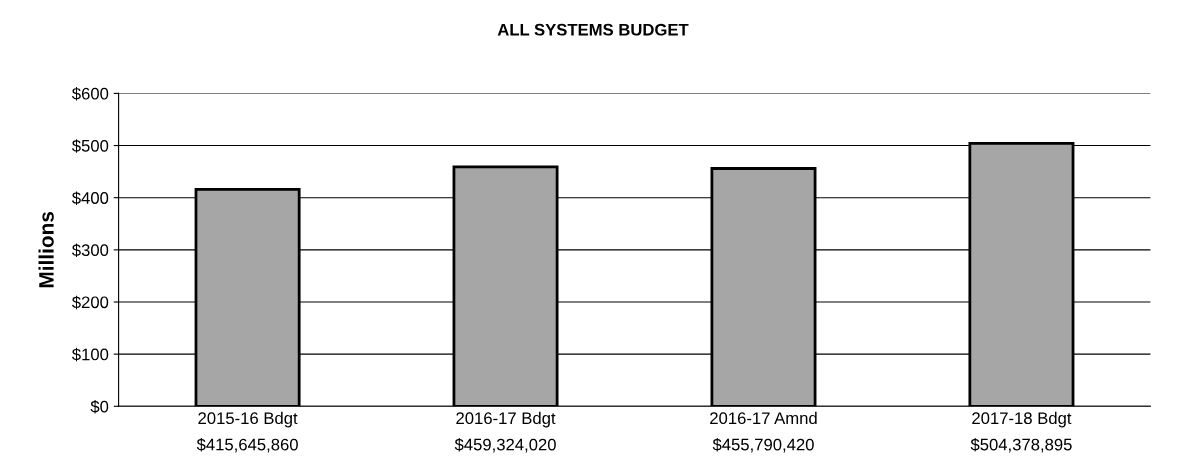  I want to click on y-tick-label: $100, so click(90, 354).